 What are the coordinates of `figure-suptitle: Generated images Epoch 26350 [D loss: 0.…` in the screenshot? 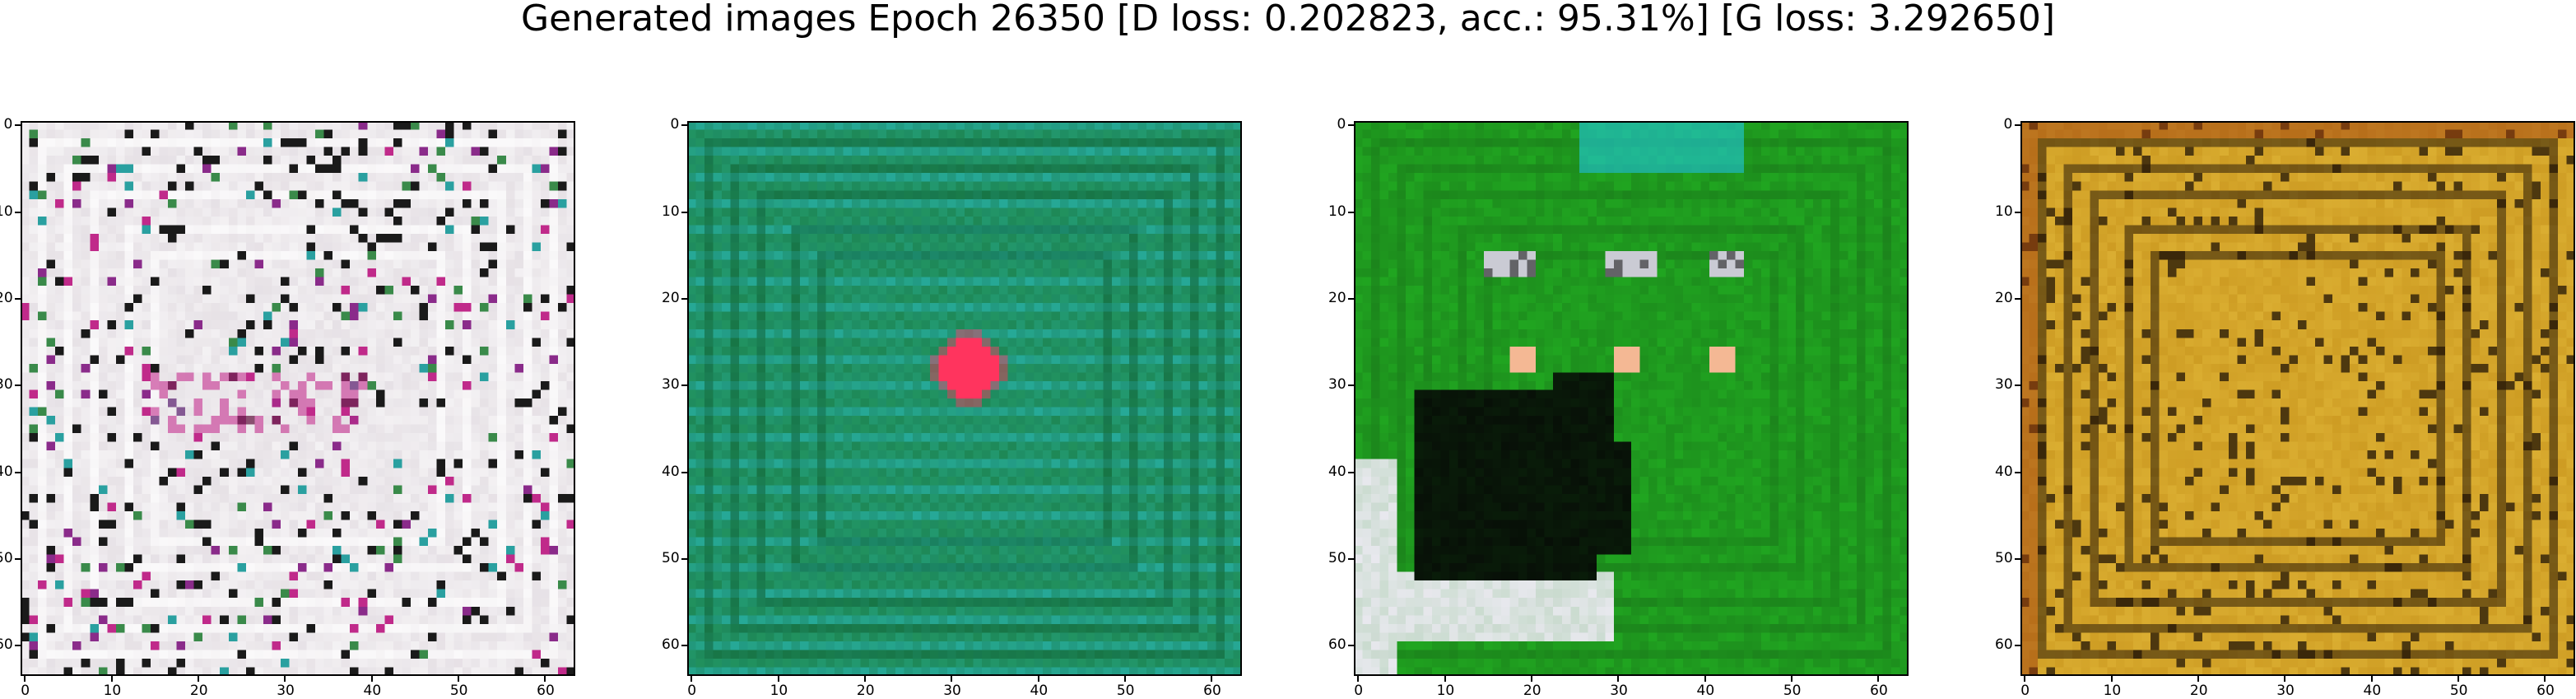 It's located at (1288, 19).